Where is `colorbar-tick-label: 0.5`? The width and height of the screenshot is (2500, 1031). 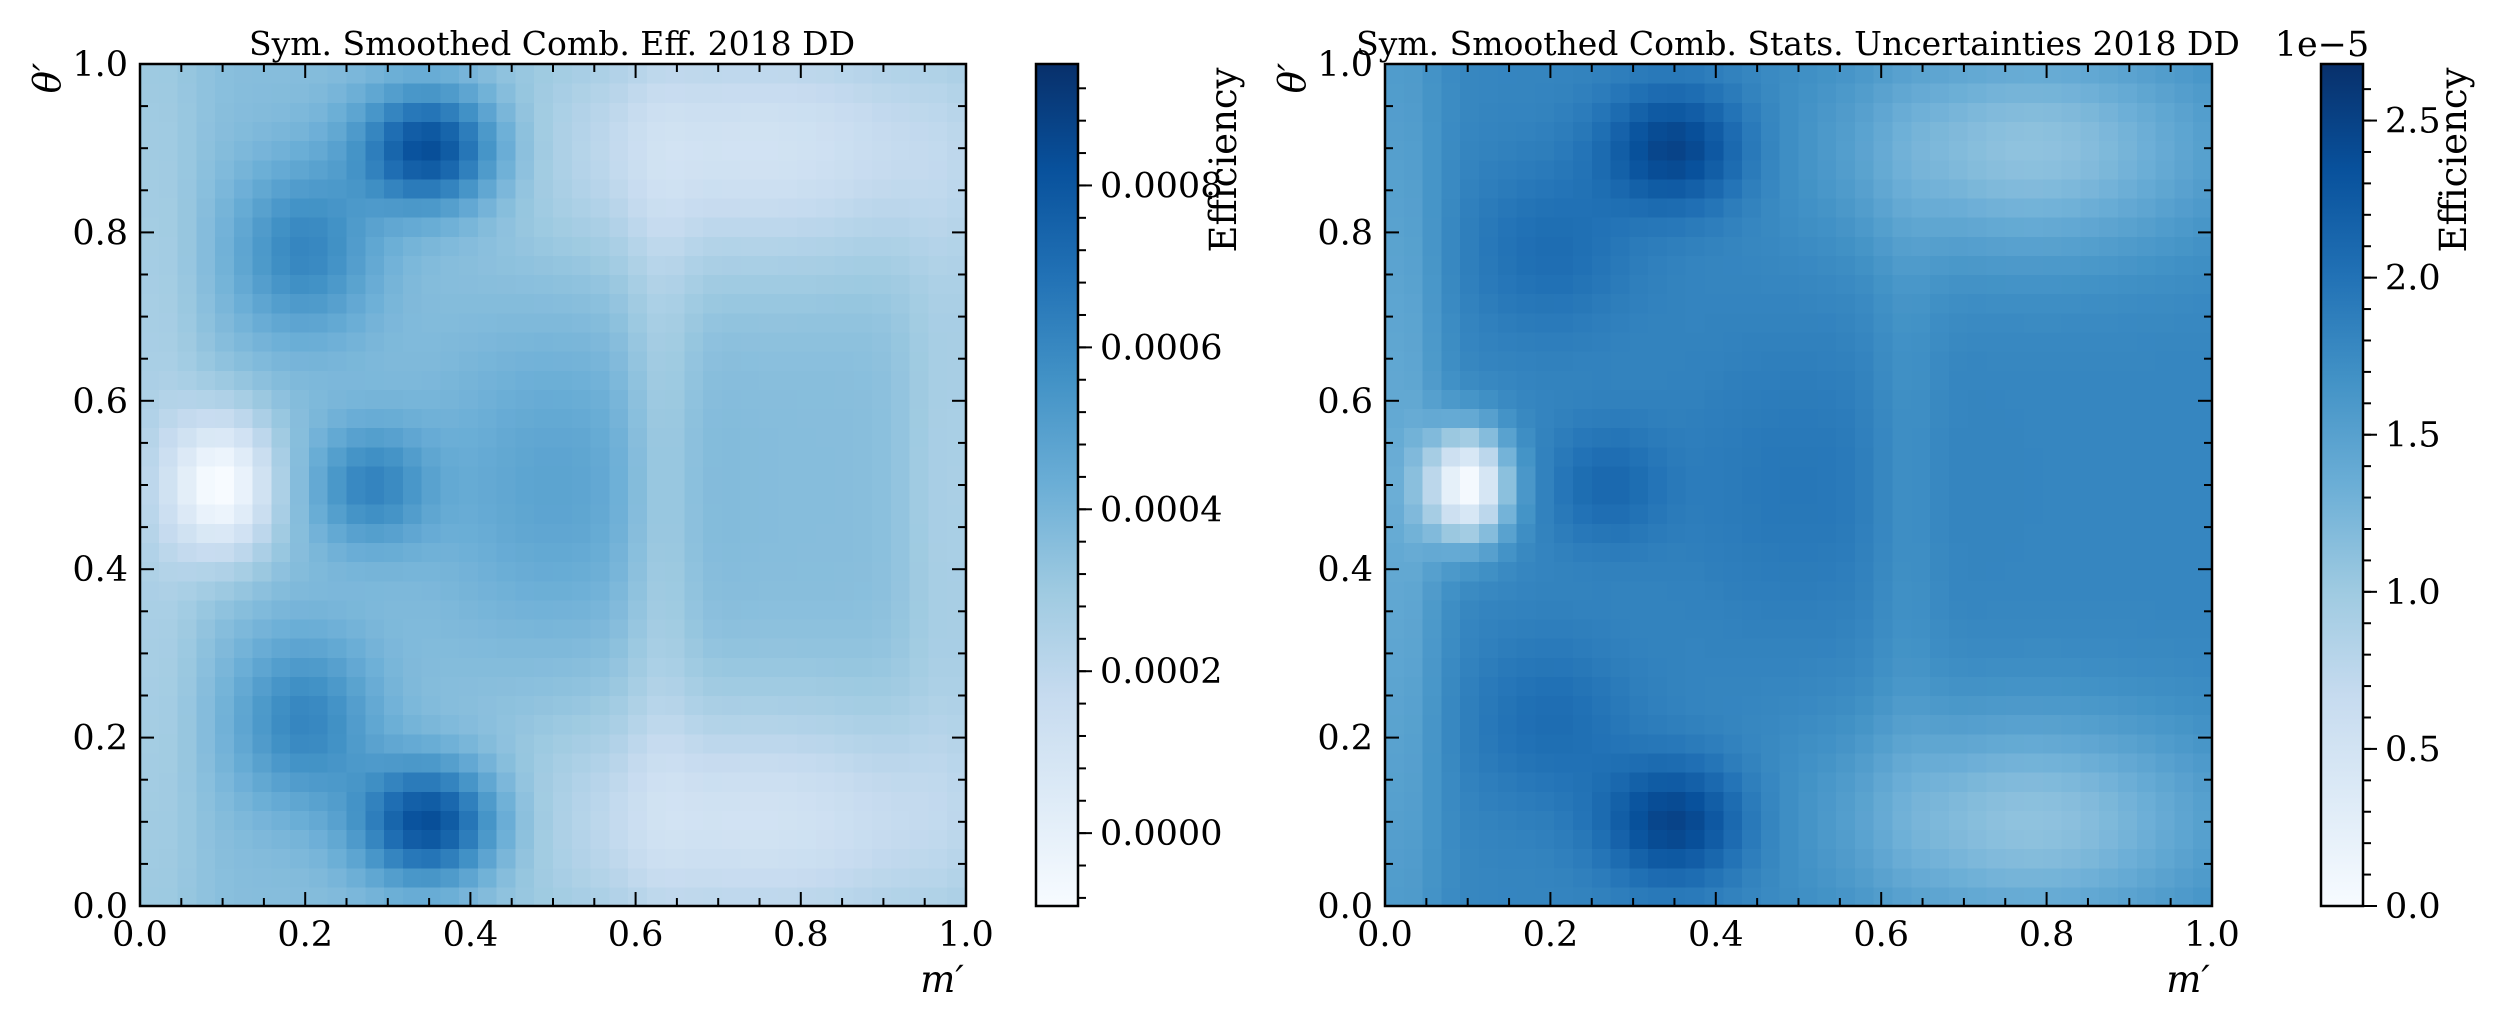 colorbar-tick-label: 0.5 is located at coordinates (2413, 750).